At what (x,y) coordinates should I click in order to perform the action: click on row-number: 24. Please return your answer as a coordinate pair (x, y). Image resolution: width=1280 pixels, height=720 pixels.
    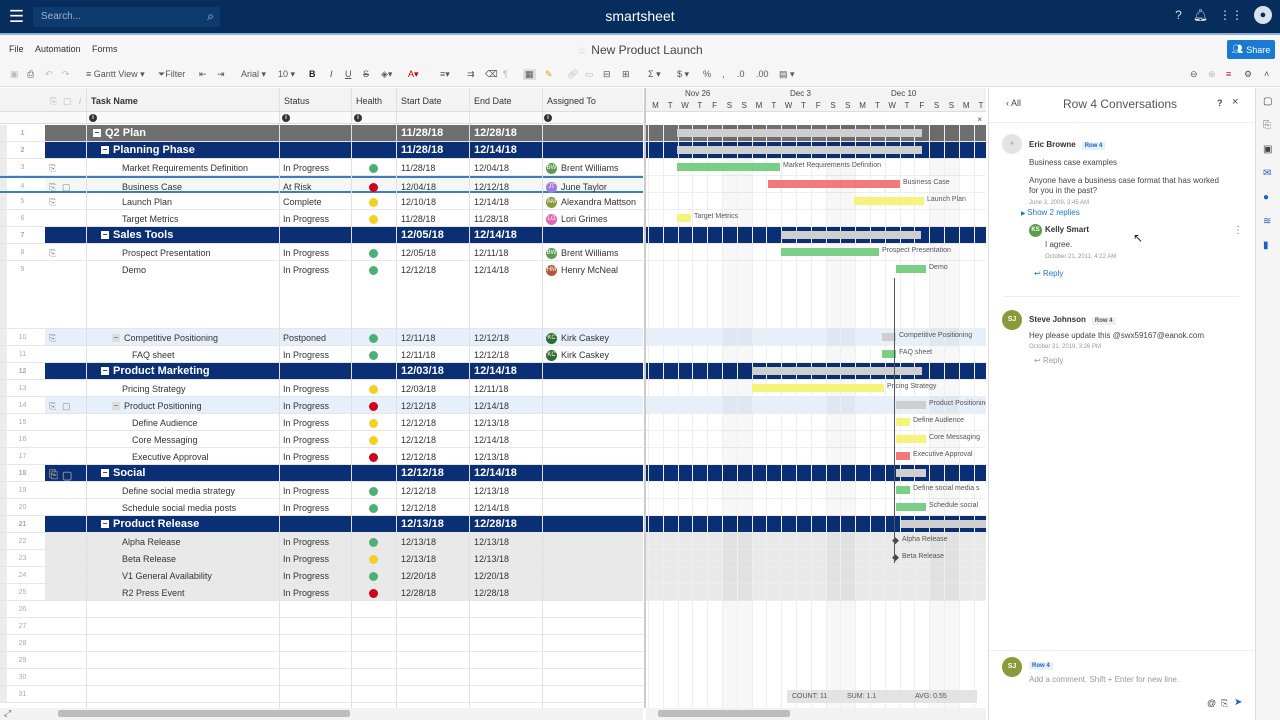
    Looking at the image, I should click on (22, 575).